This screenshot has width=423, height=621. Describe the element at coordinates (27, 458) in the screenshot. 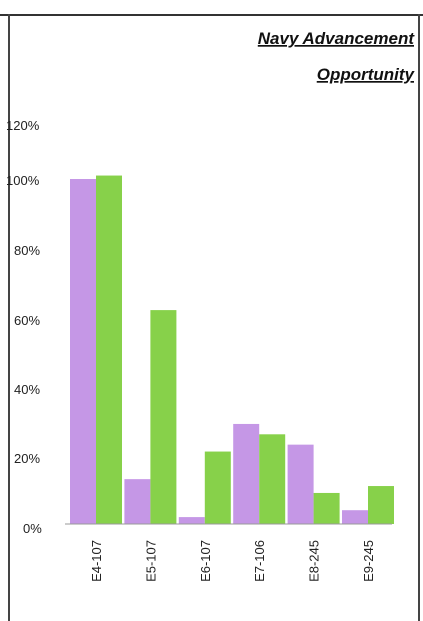

I see `y-tick-label: 20%` at that location.